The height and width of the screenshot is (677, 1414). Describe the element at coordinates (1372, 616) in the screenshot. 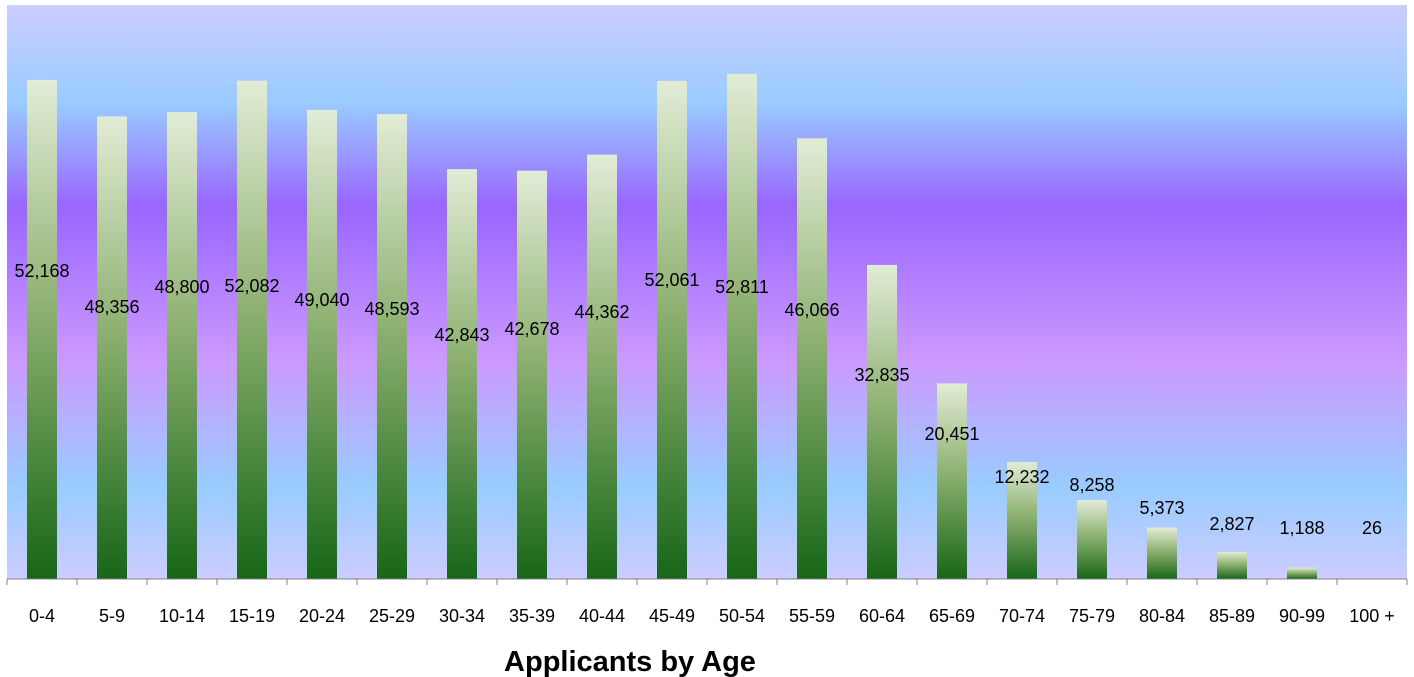

I see `x-tick-label: 100 +` at that location.